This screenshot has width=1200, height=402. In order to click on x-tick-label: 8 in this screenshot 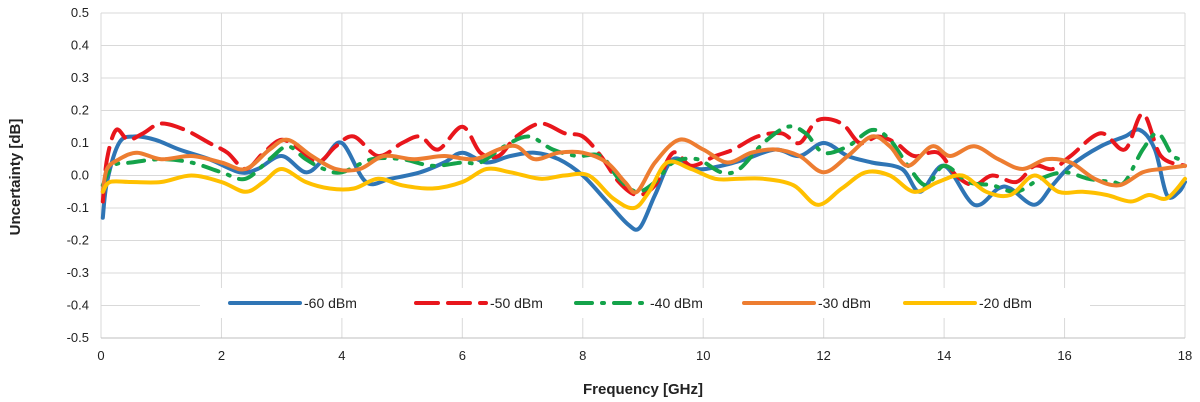, I will do `click(582, 355)`.